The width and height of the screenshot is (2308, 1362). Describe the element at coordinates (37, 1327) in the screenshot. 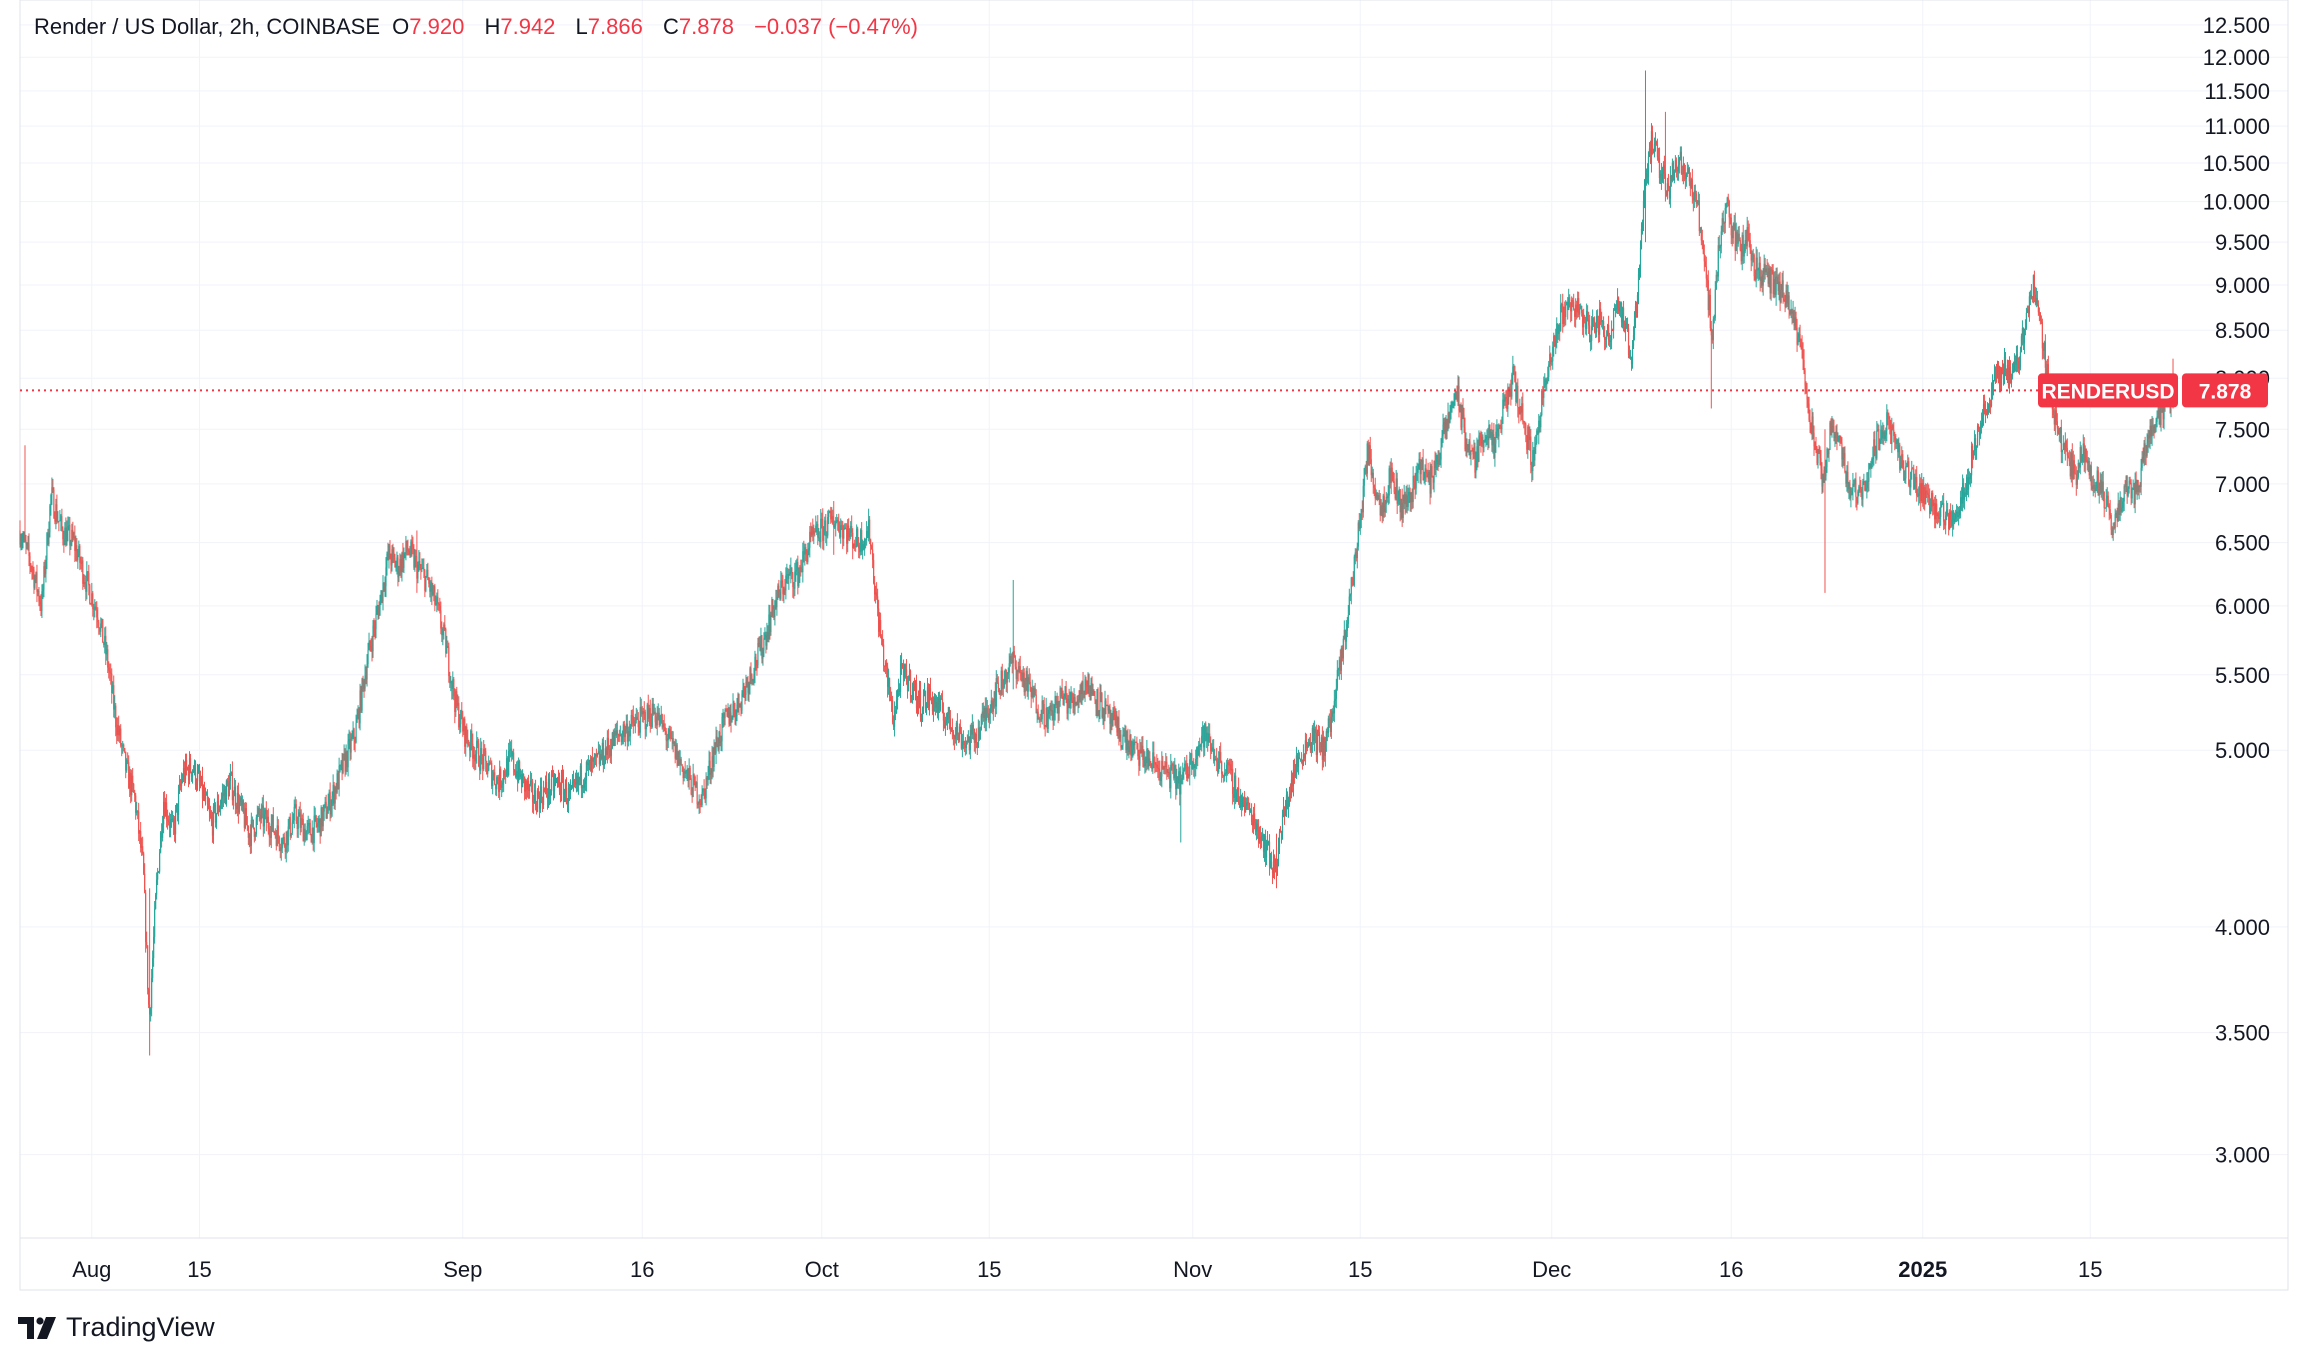

I see `tradingview-logo-icon` at that location.